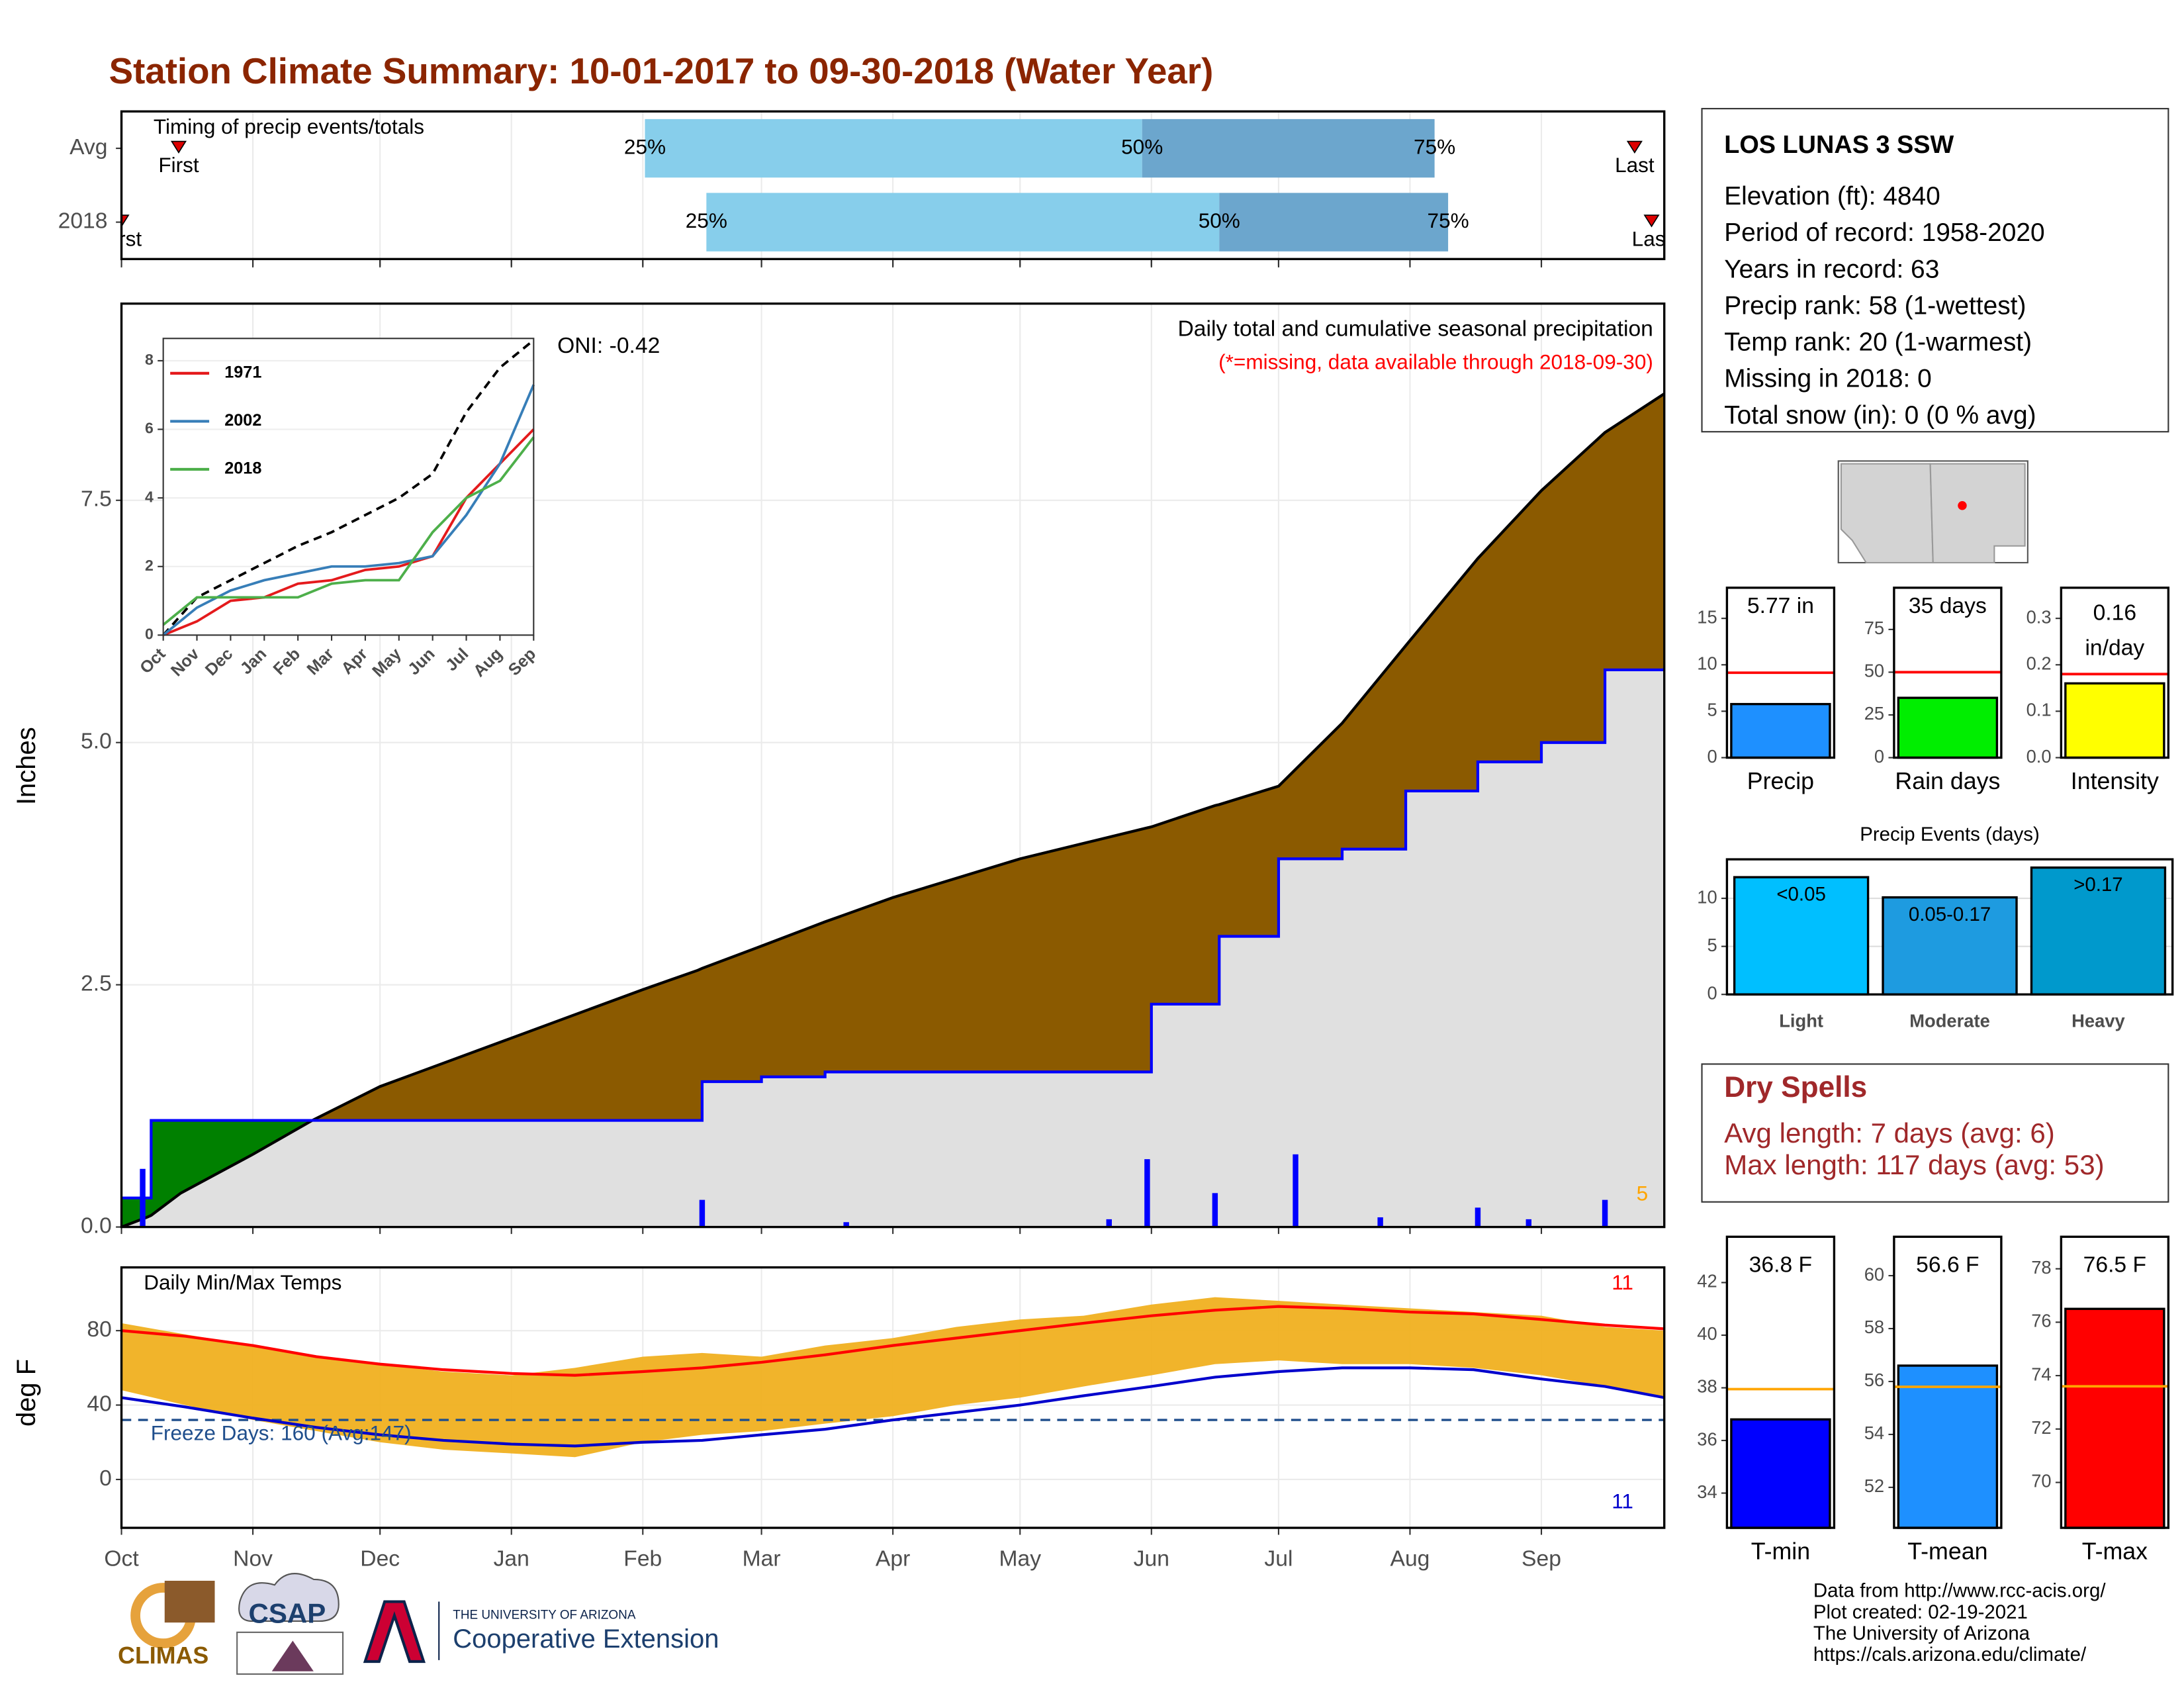 Image resolution: width=2184 pixels, height=1688 pixels. Describe the element at coordinates (1874, 1380) in the screenshot. I see `y-tick-label: 56` at that location.